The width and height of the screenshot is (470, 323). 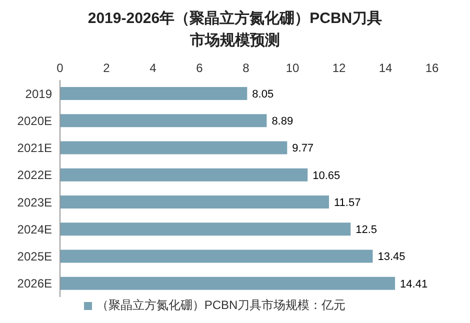 I want to click on x-tick-label: 14, so click(x=385, y=68).